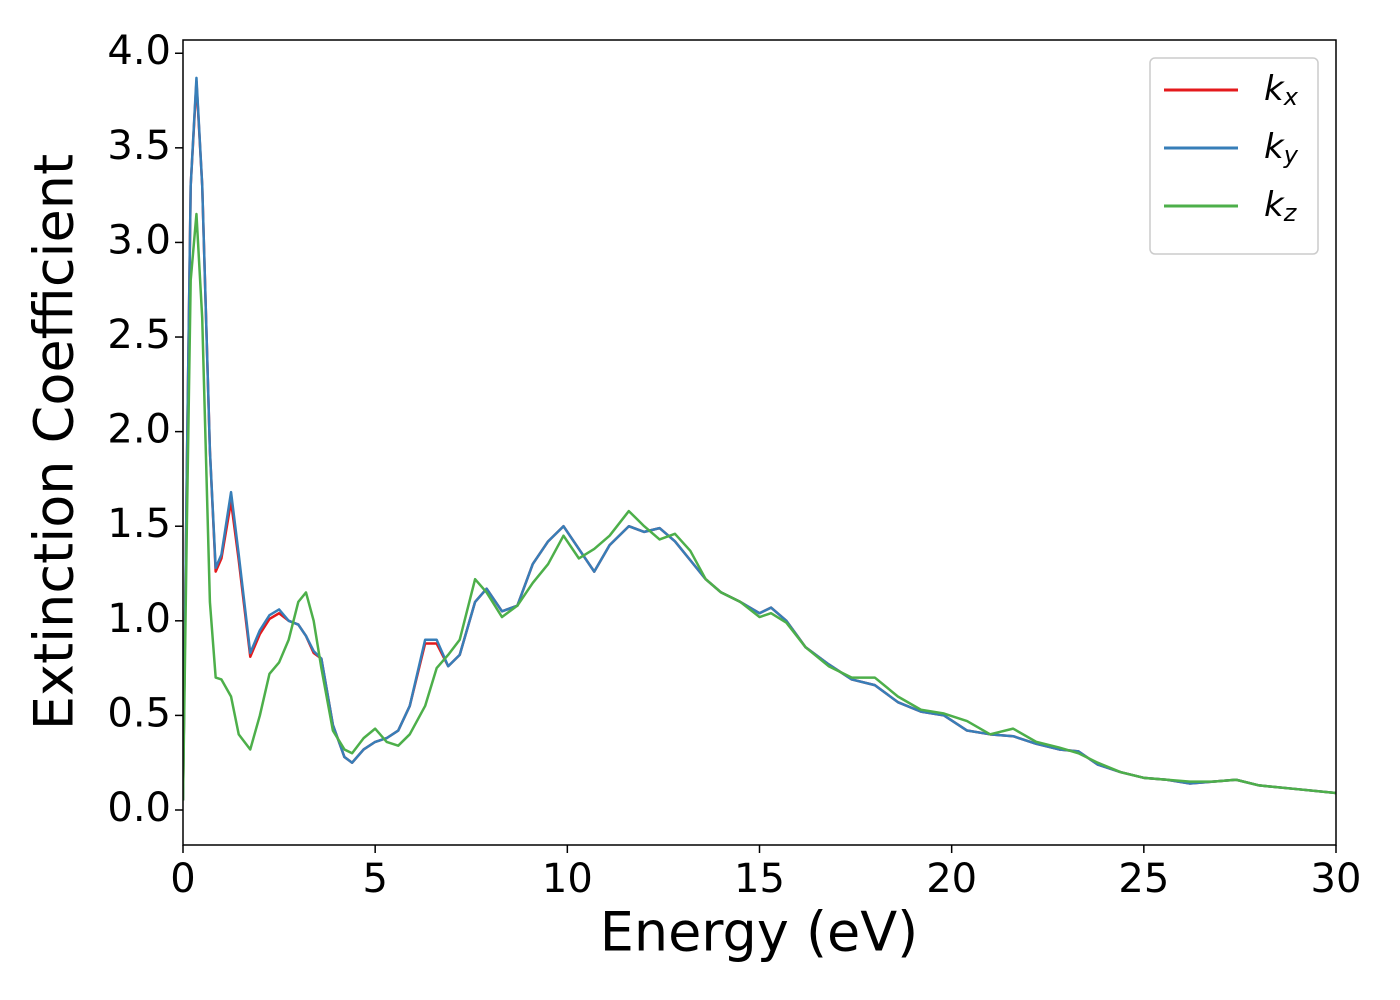 The image size is (1400, 1000). What do you see at coordinates (139, 808) in the screenshot?
I see `y-tick-label: 0.0` at bounding box center [139, 808].